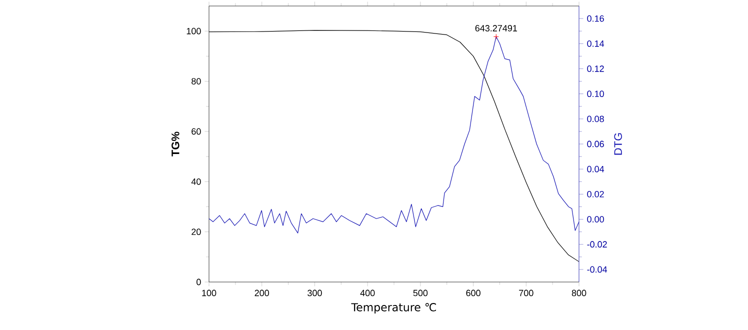 The width and height of the screenshot is (748, 330). What do you see at coordinates (367, 293) in the screenshot?
I see `x-tick-label: 400` at bounding box center [367, 293].